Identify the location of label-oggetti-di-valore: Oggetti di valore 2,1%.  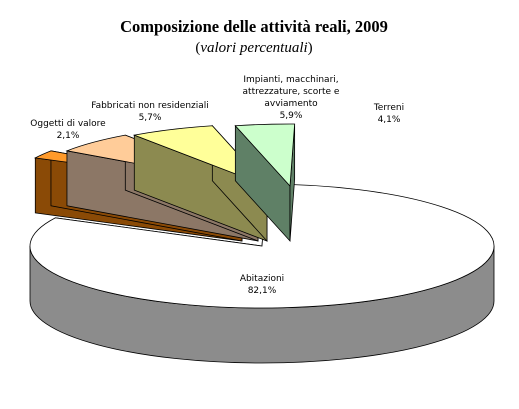
(68, 130).